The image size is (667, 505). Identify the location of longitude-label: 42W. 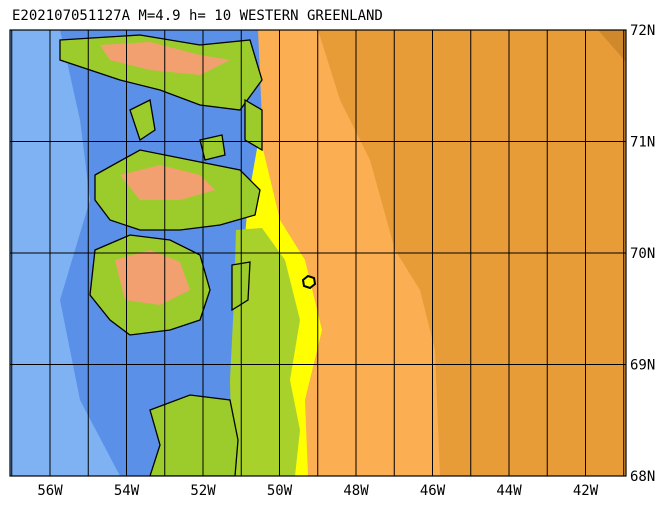
(586, 491).